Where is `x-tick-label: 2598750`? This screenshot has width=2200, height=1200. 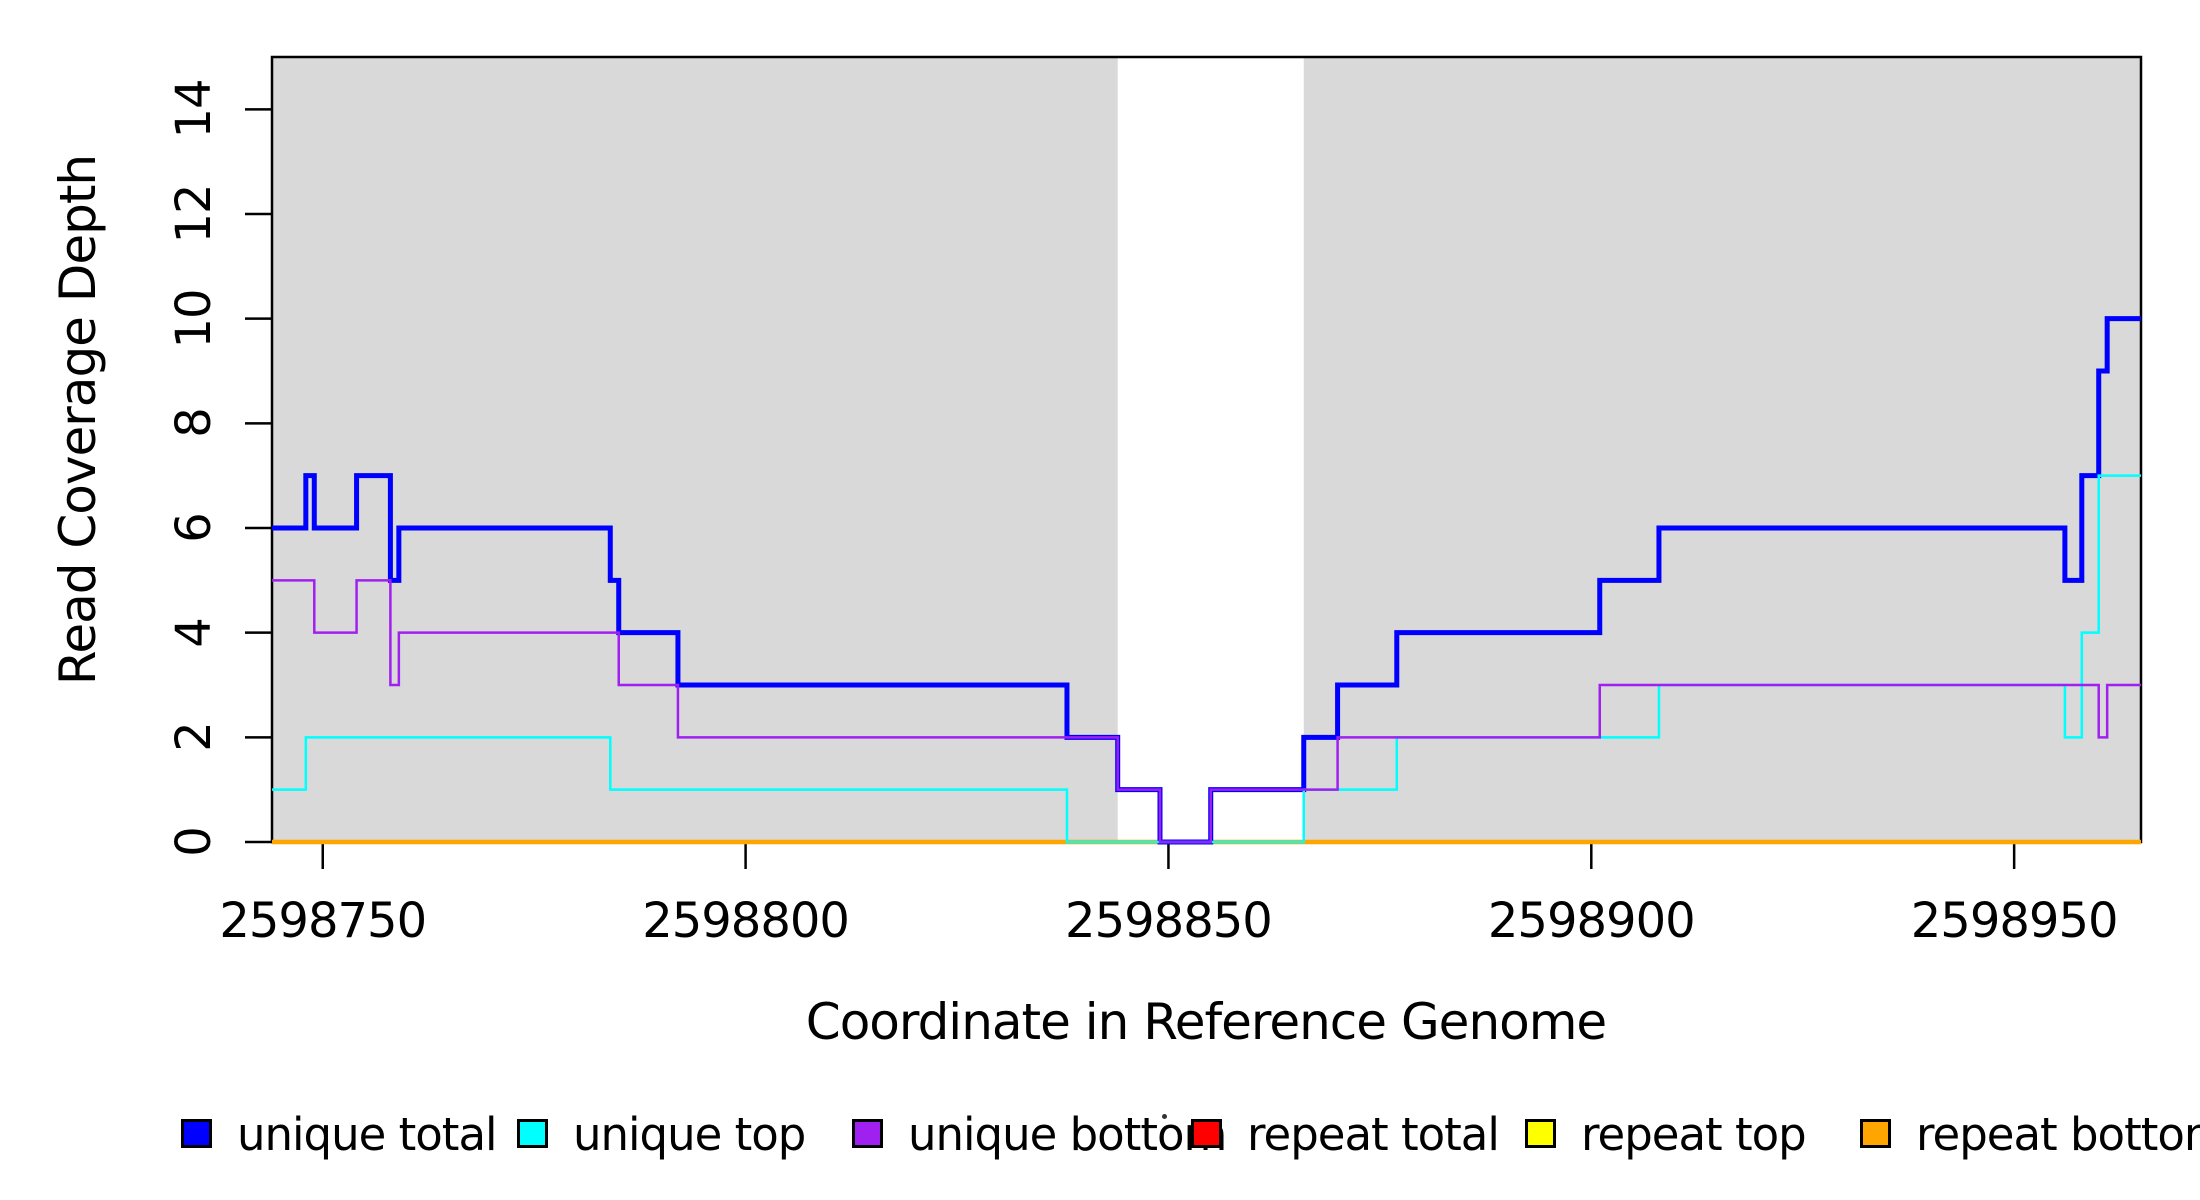
x-tick-label: 2598750 is located at coordinates (323, 921).